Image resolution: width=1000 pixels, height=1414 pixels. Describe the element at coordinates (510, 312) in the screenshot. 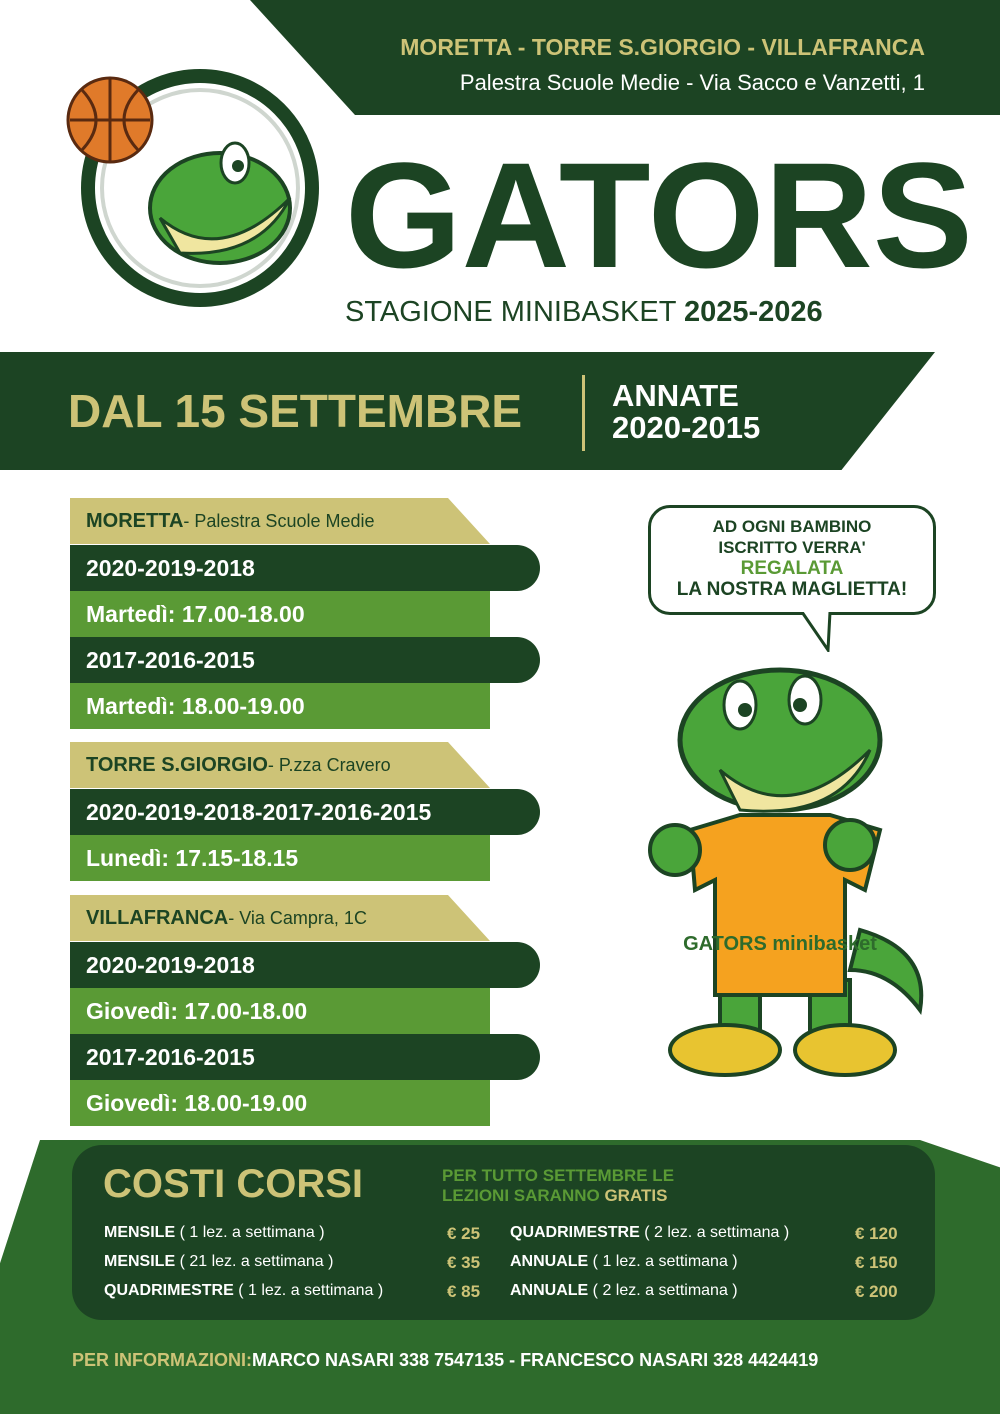

I see `season-label: STAGIONE MINIBASKET` at that location.